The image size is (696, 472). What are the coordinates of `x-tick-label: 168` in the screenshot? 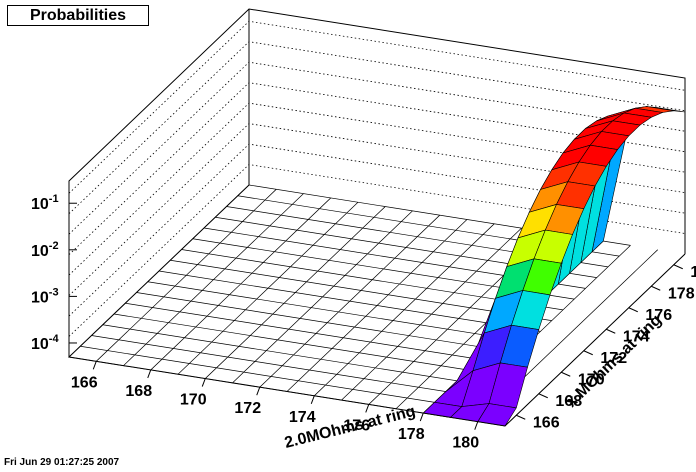 It's located at (138, 391).